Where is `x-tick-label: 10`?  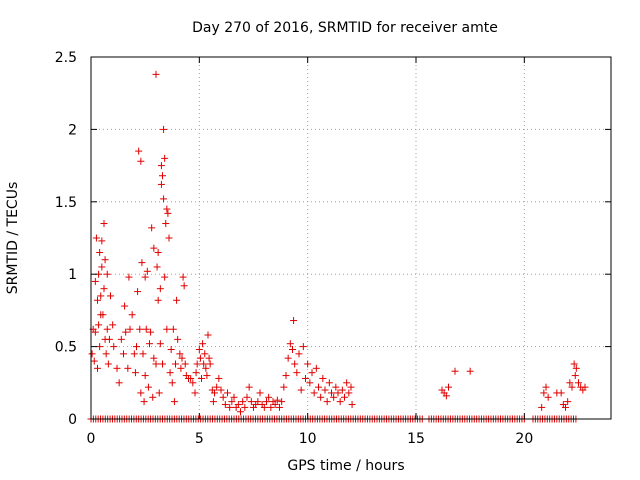 x-tick-label: 10 is located at coordinates (308, 439).